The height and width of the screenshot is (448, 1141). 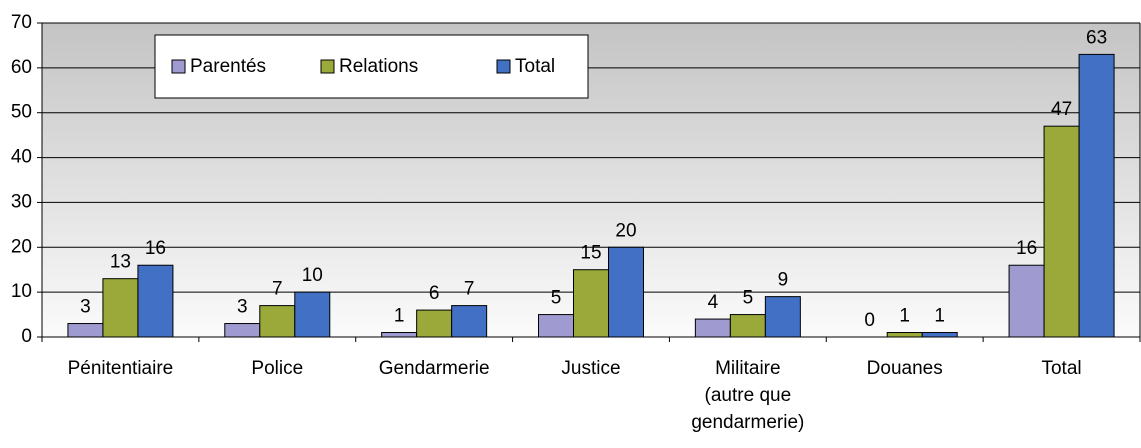 What do you see at coordinates (713, 302) in the screenshot?
I see `value-label: 4` at bounding box center [713, 302].